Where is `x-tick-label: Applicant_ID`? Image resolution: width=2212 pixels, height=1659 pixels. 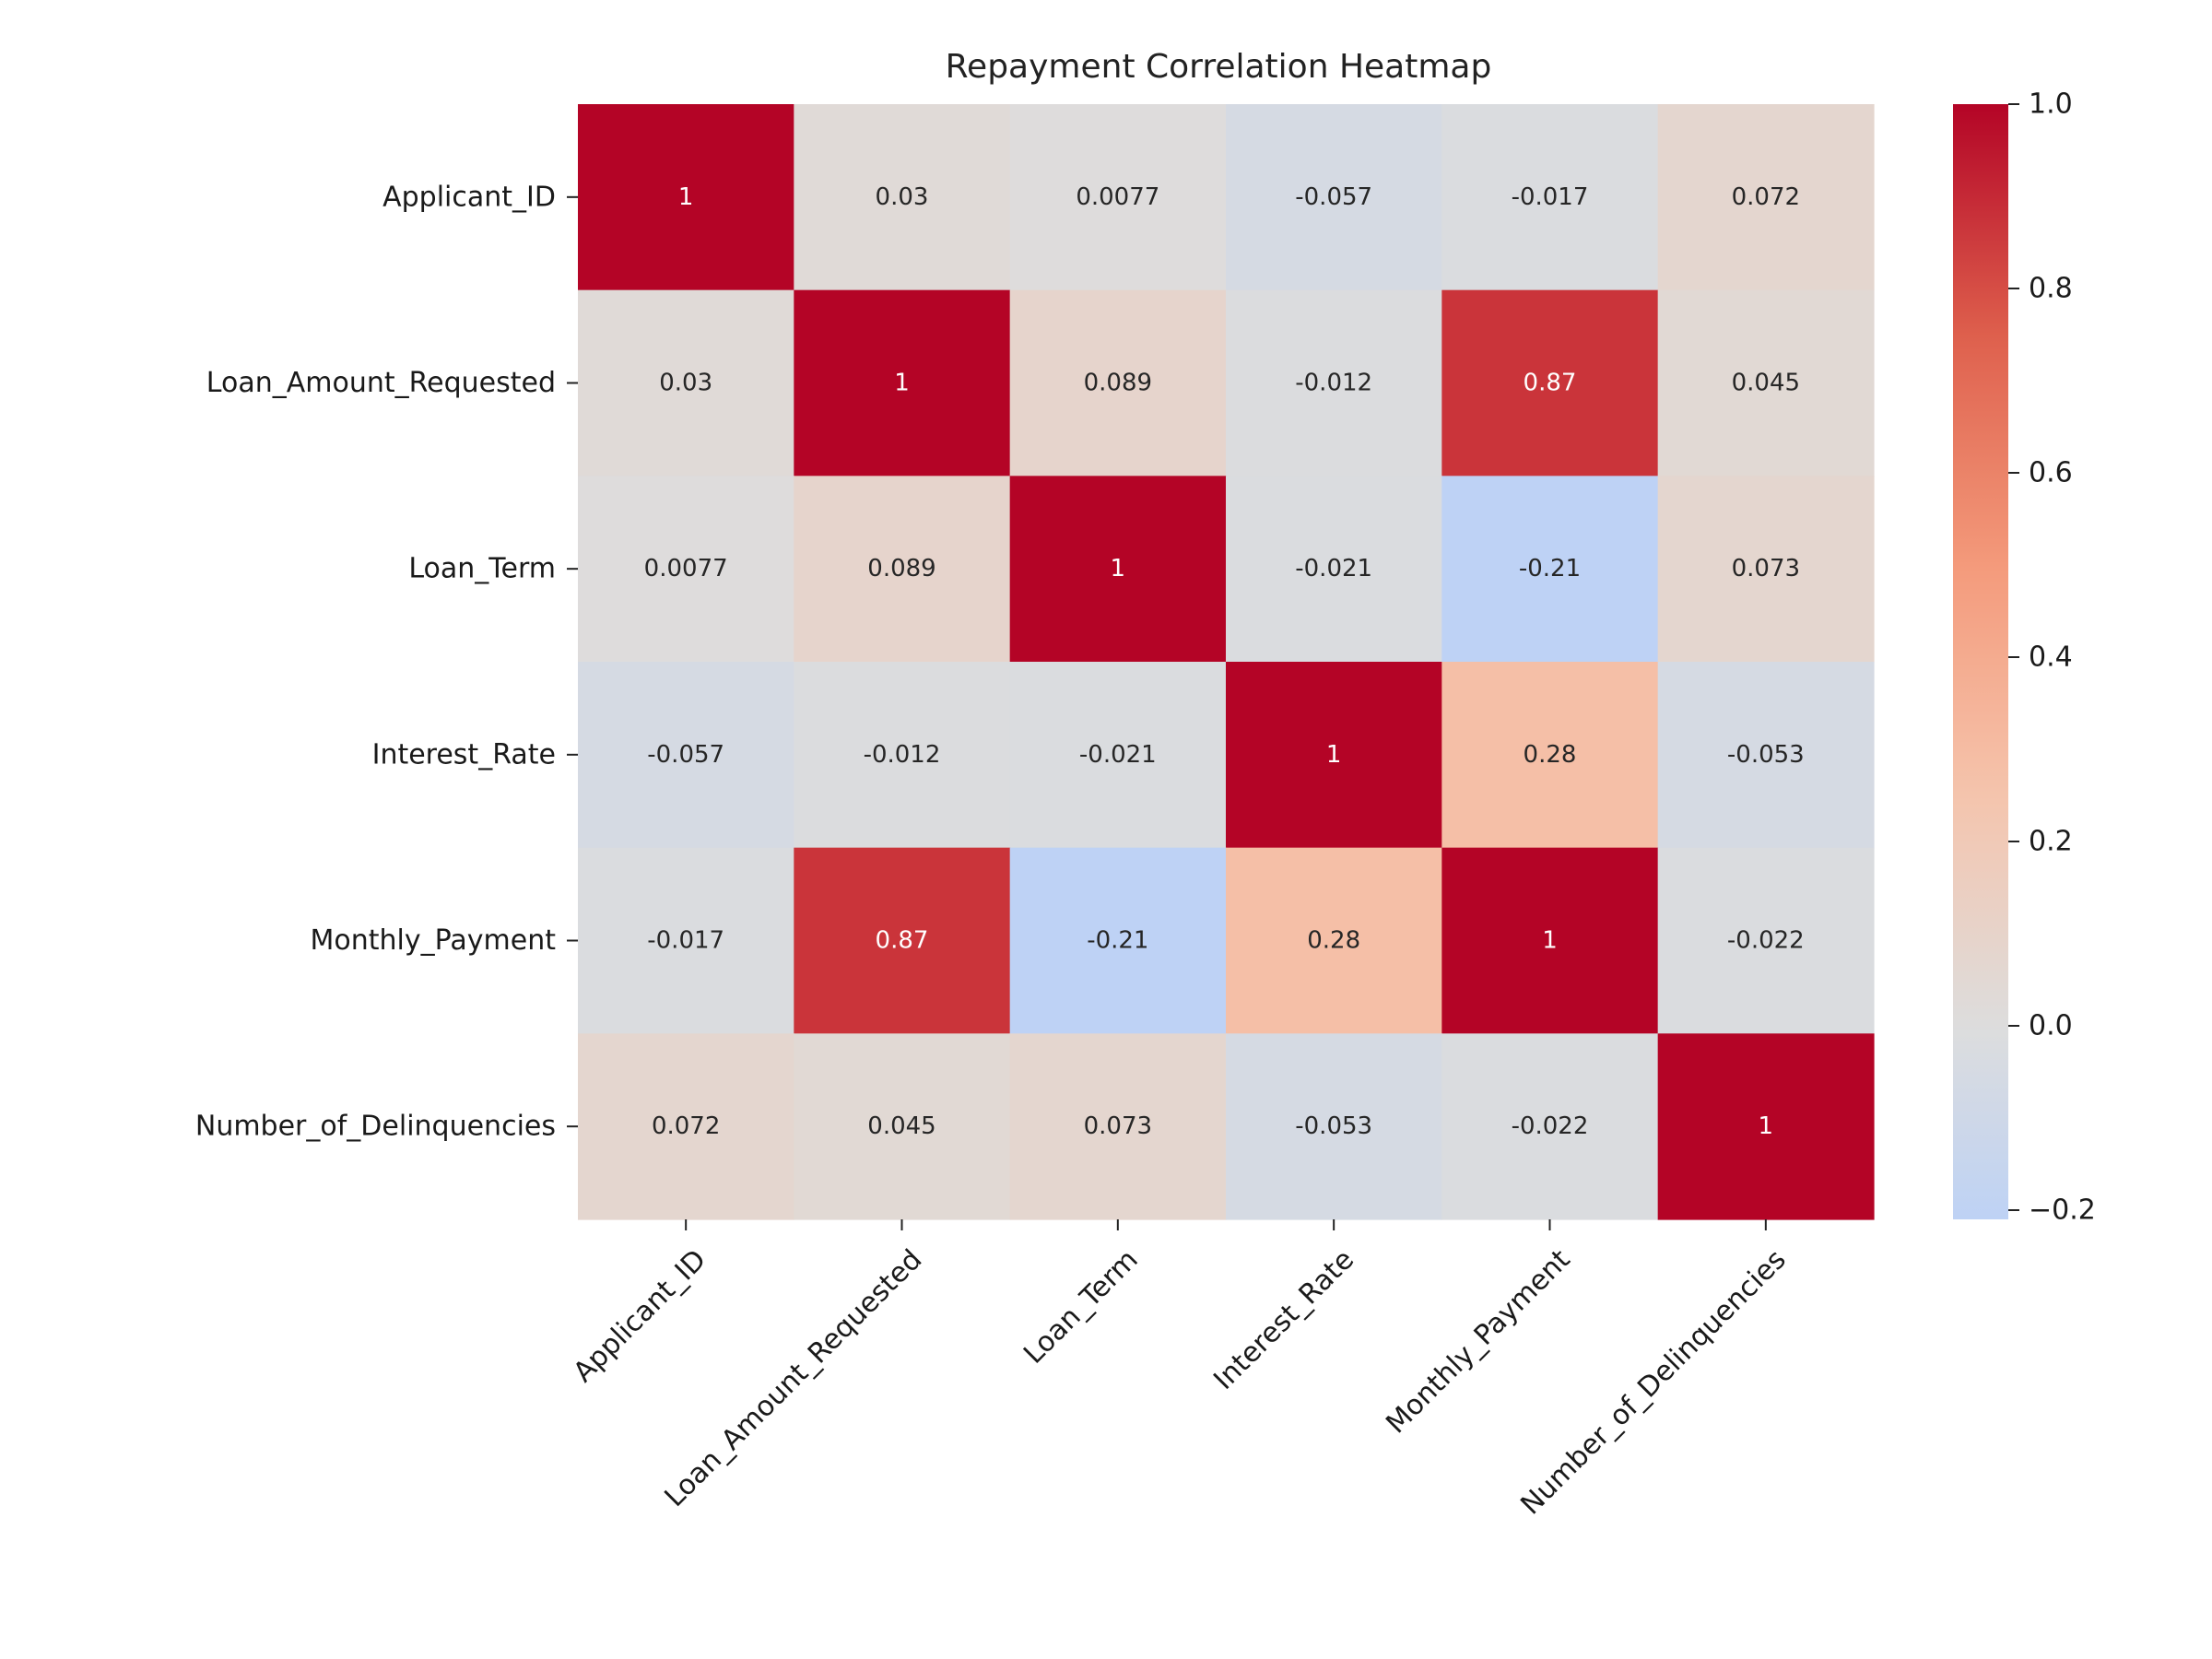
x-tick-label: Applicant_ID is located at coordinates (639, 1316).